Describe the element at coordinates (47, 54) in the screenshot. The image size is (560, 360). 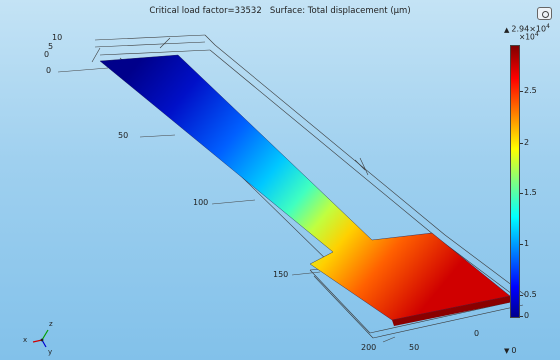
I see `y-tick: 0` at that location.